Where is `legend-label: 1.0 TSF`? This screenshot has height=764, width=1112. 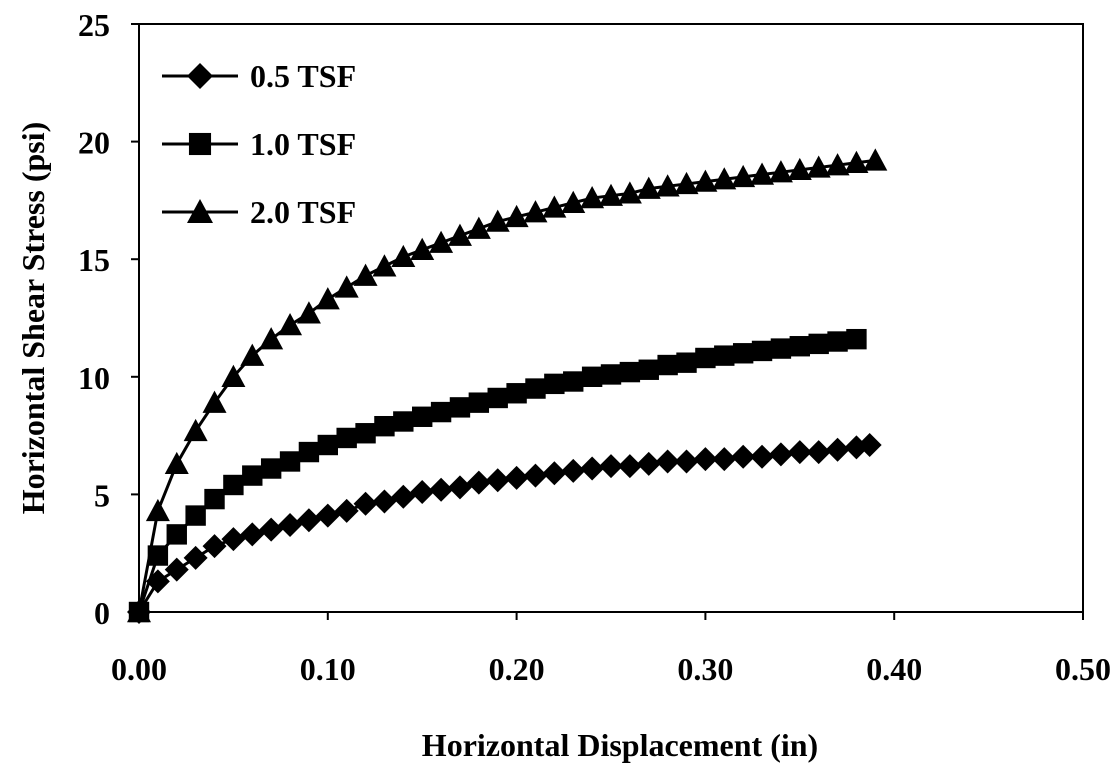 legend-label: 1.0 TSF is located at coordinates (303, 144).